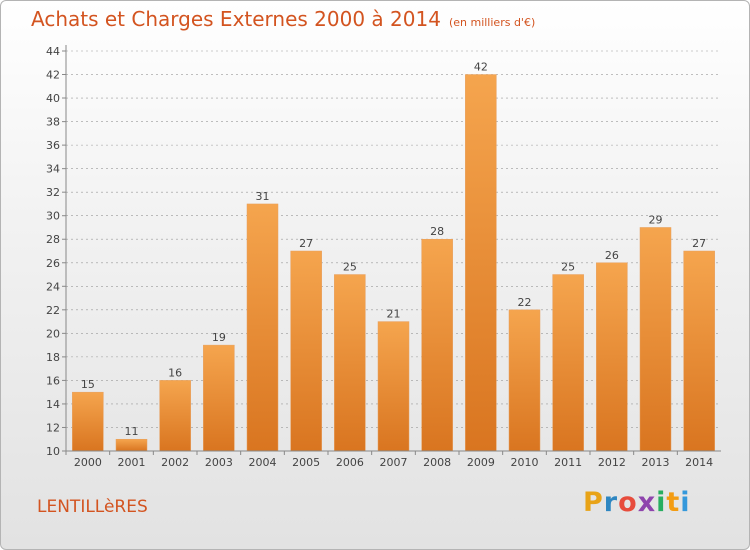 The image size is (750, 550). What do you see at coordinates (437, 462) in the screenshot?
I see `x-tick-label: 2008` at bounding box center [437, 462].